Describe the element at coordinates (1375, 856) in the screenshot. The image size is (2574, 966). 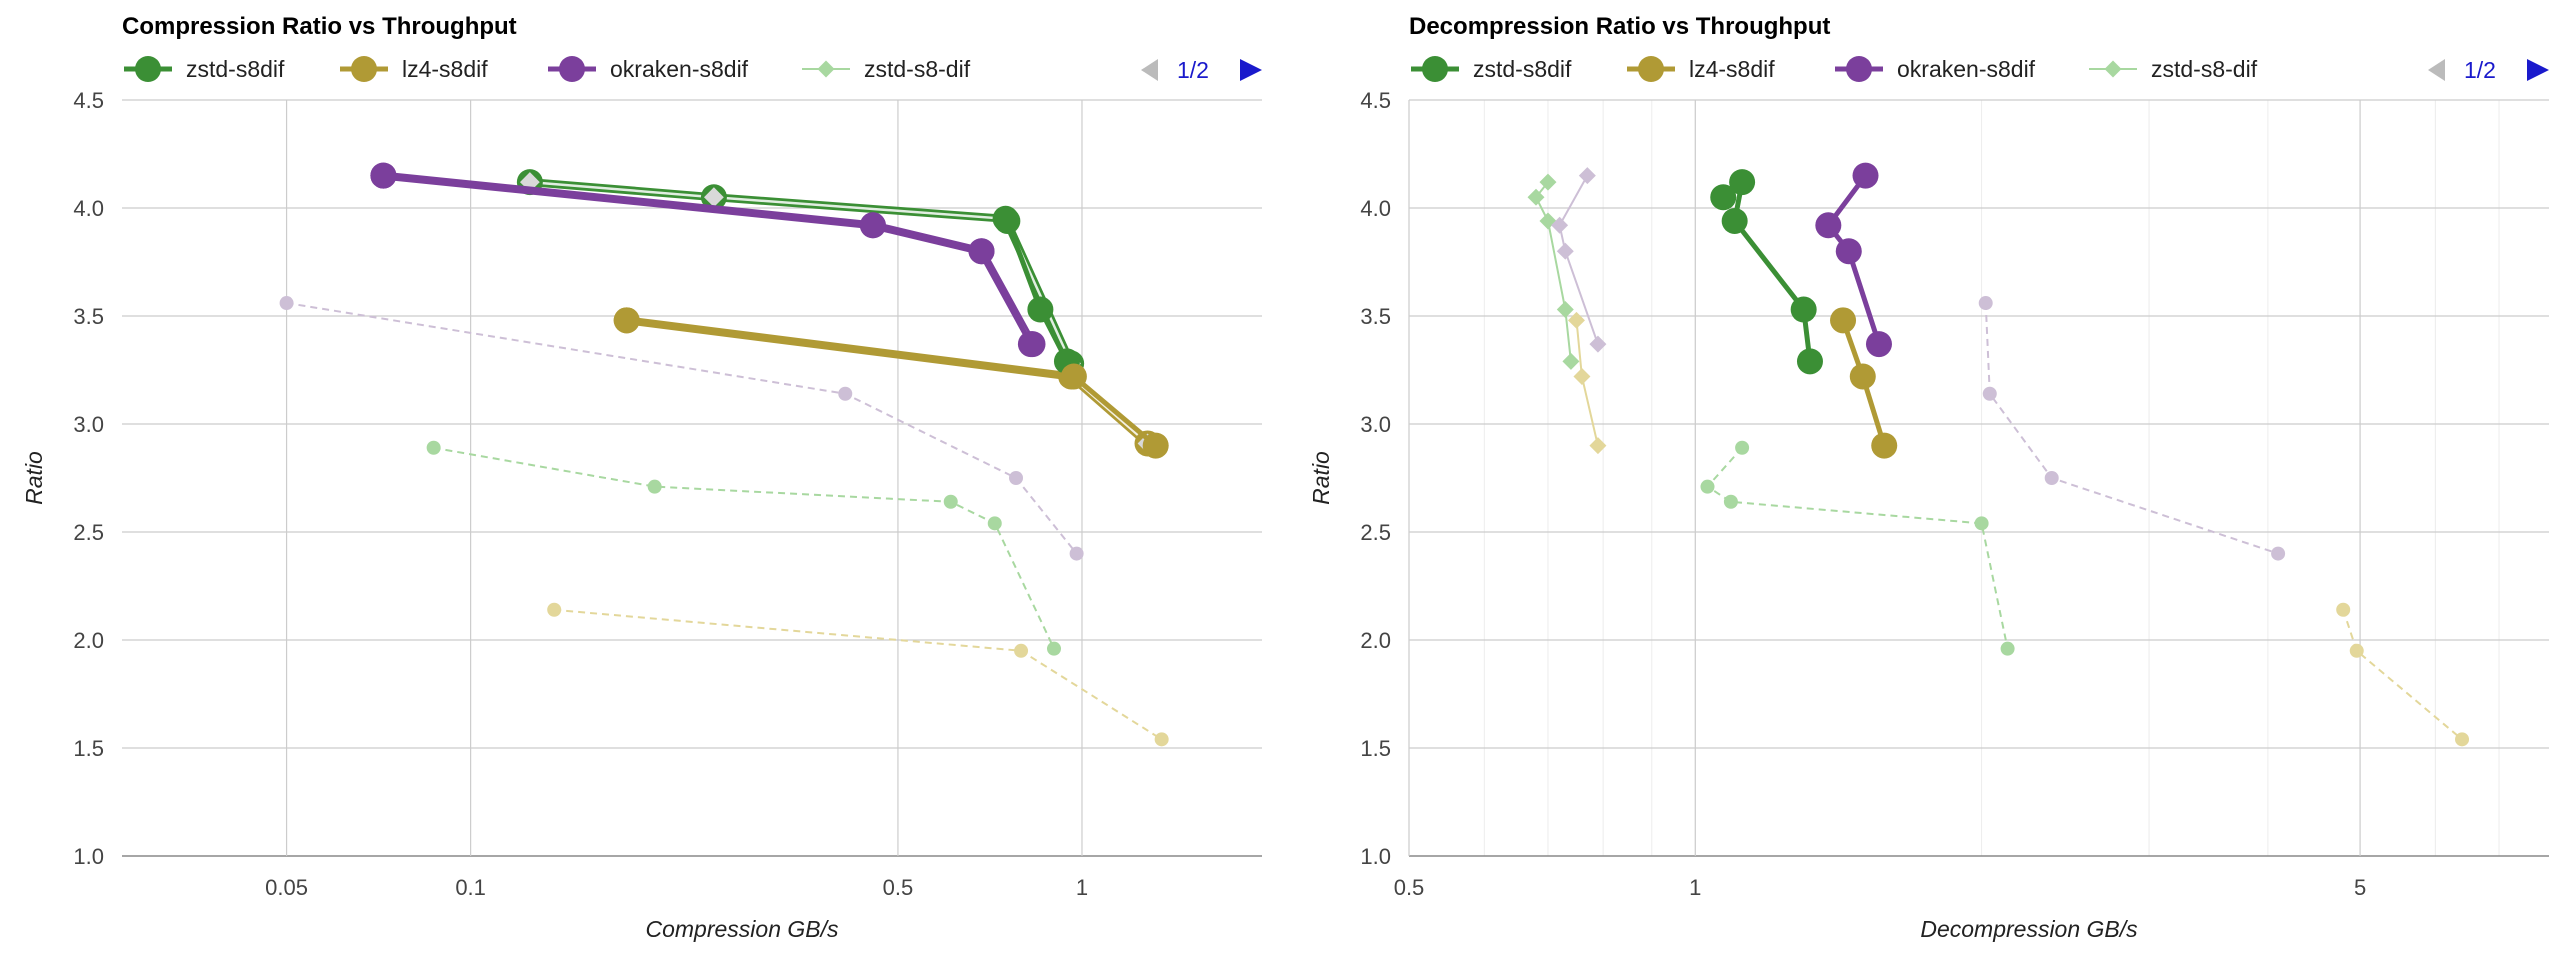
I see `decompression-y-tick-label: 1.0` at that location.